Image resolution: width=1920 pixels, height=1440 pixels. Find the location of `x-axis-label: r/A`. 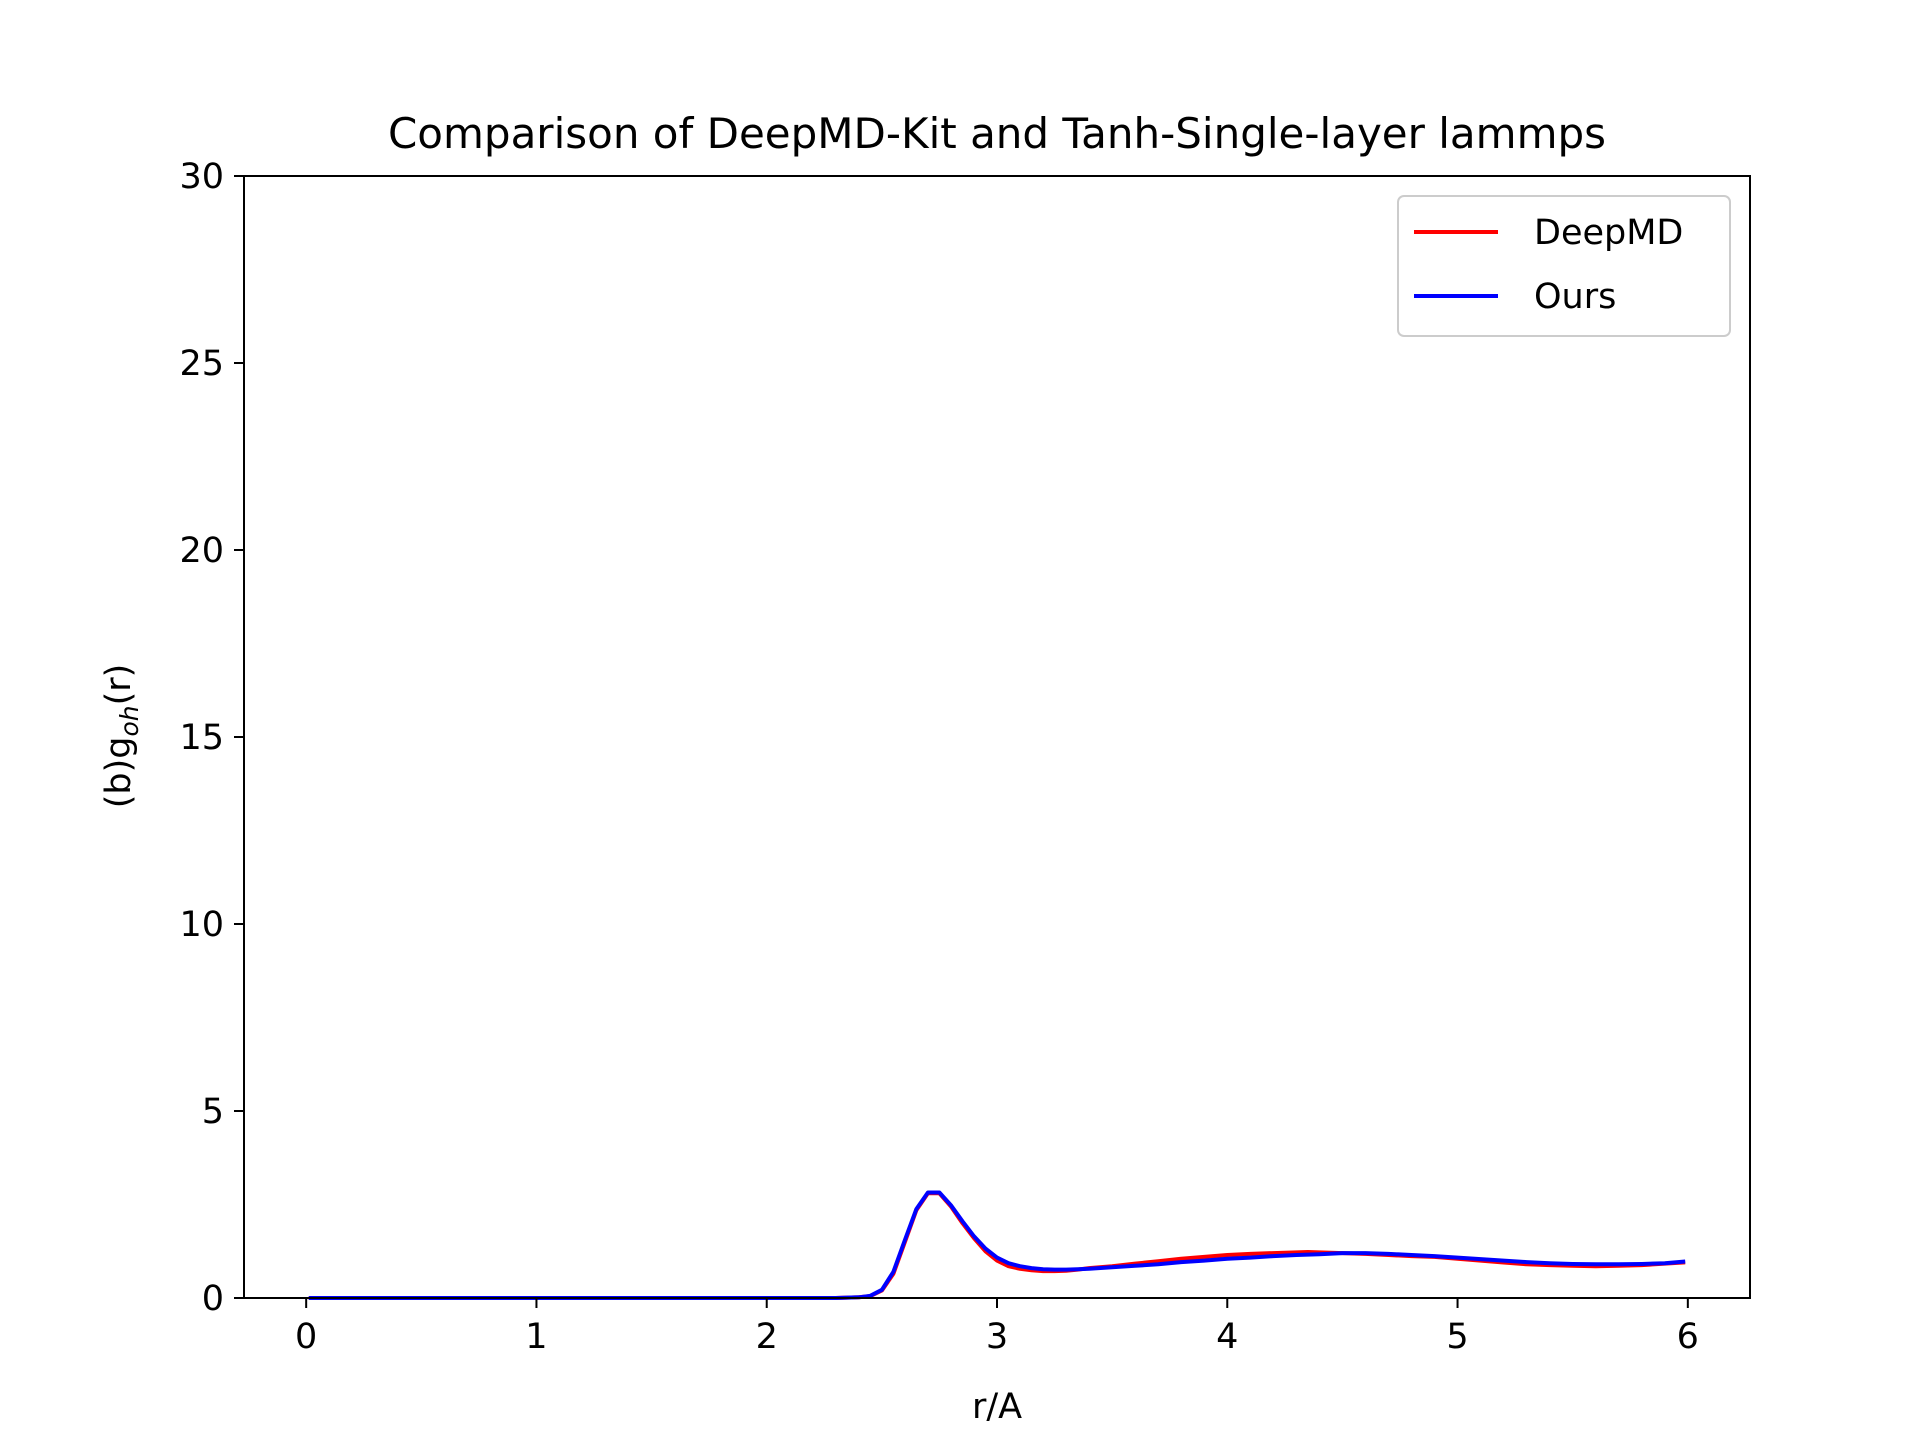

x-axis-label: r/A is located at coordinates (997, 1407).